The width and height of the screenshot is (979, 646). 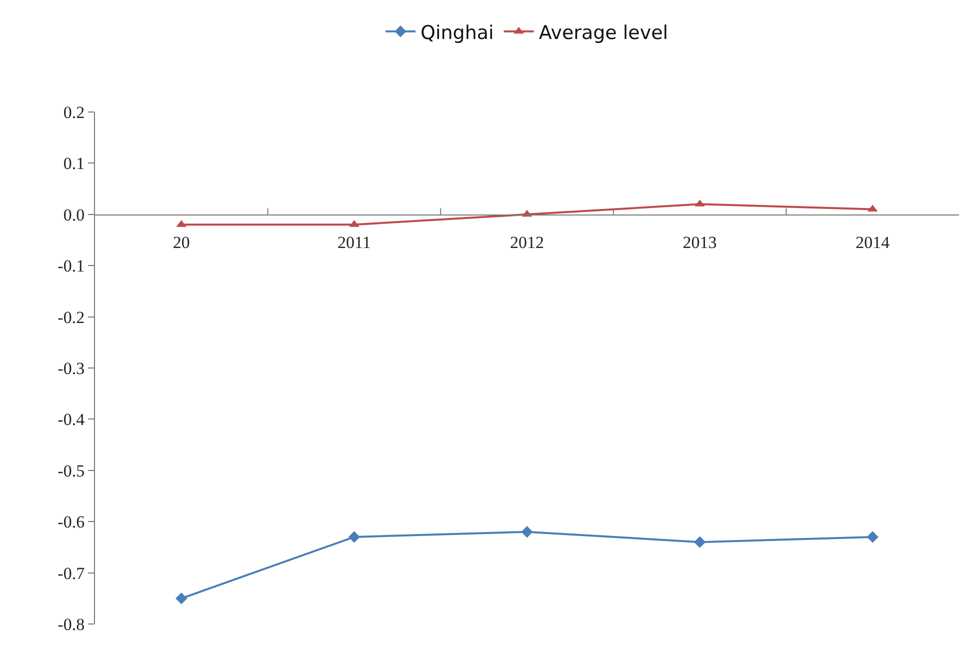 I want to click on y-tick-label: -0.3, so click(x=71, y=368).